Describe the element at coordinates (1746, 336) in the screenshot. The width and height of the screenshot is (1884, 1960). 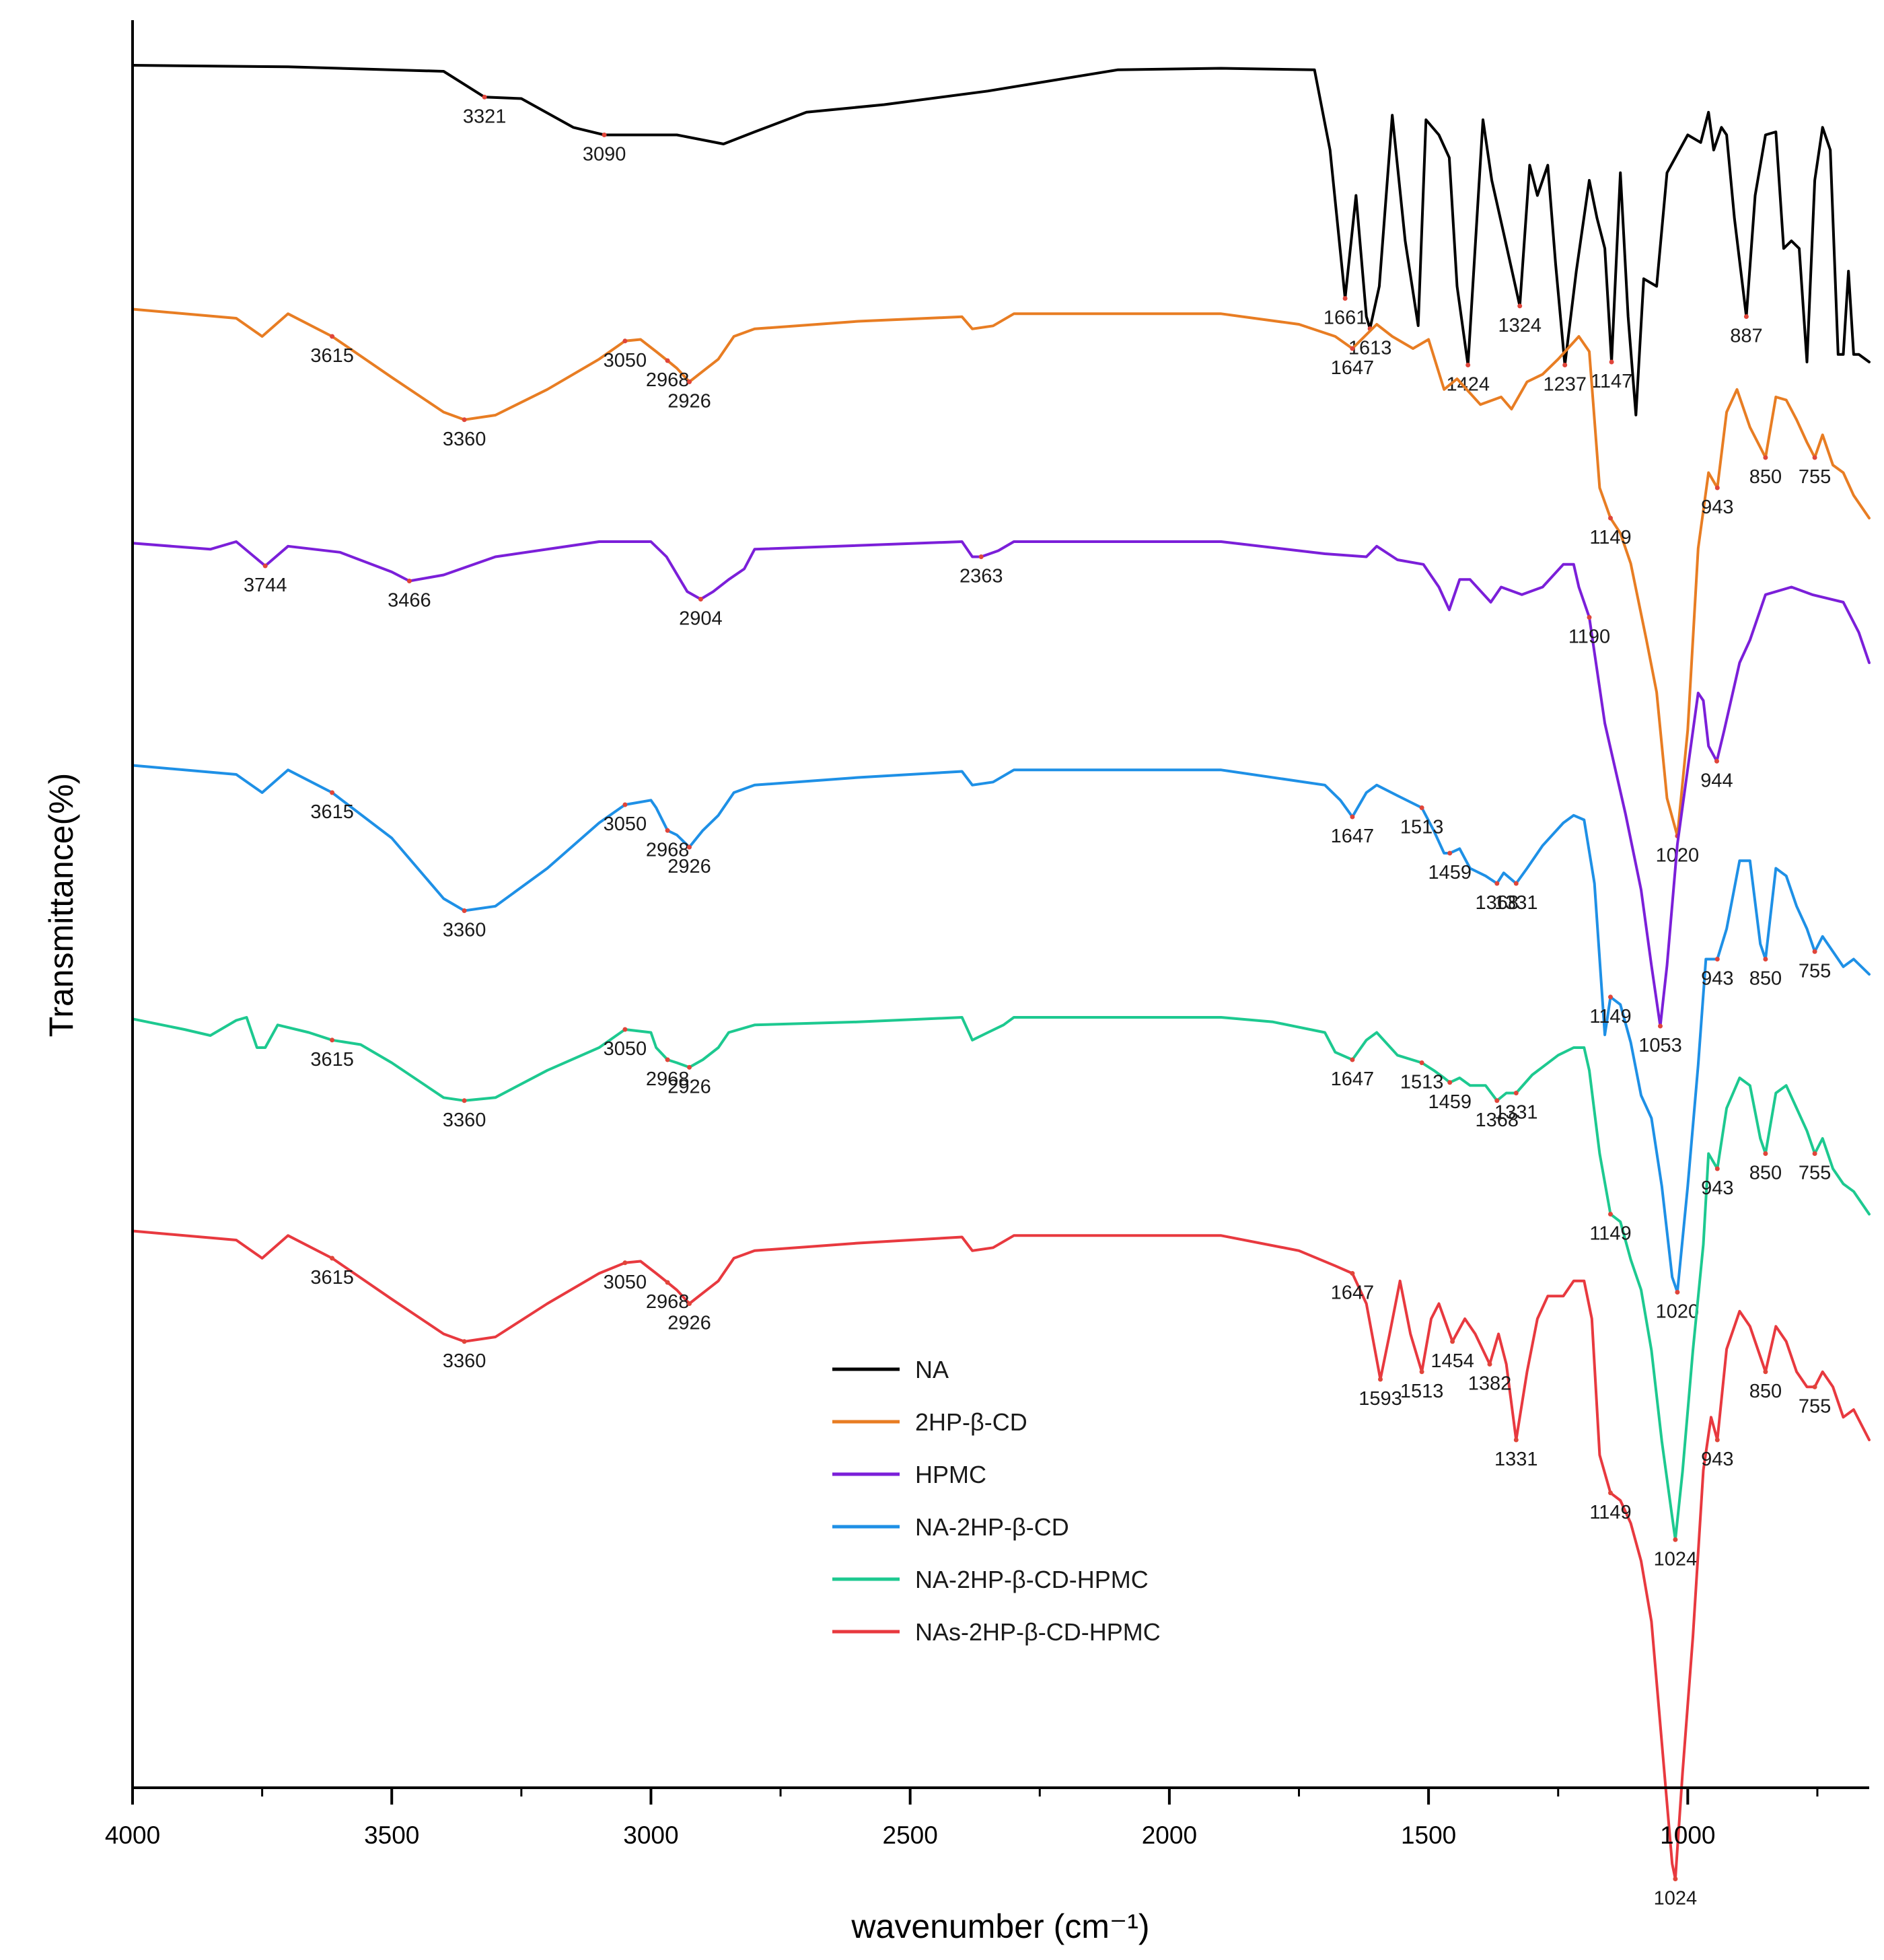
I see `peak-label: 887` at that location.